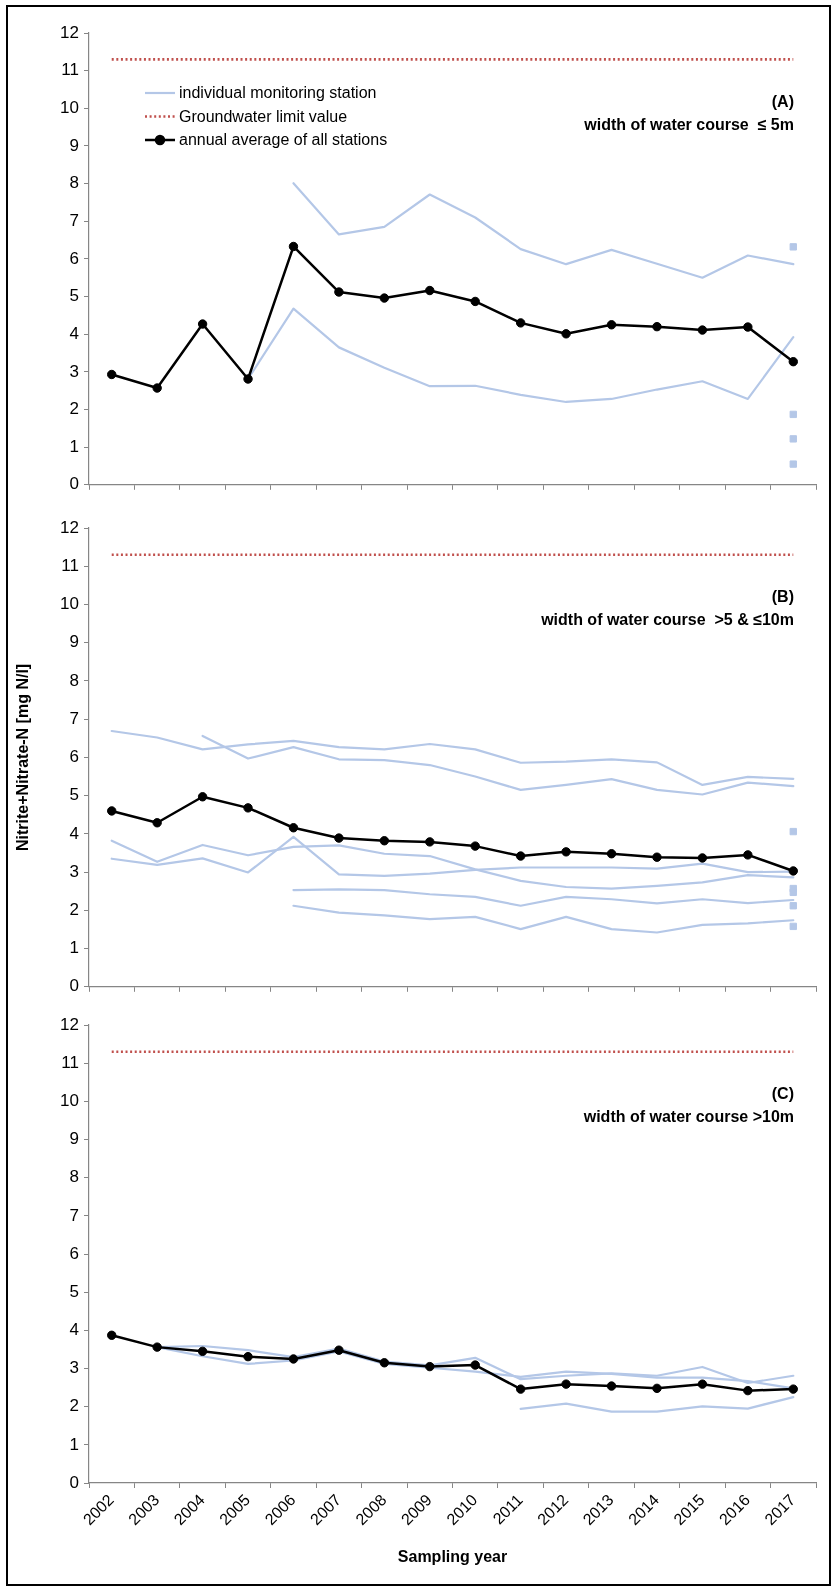 This screenshot has height=1591, width=836. Describe the element at coordinates (782, 102) in the screenshot. I see `annotation: (A)` at that location.